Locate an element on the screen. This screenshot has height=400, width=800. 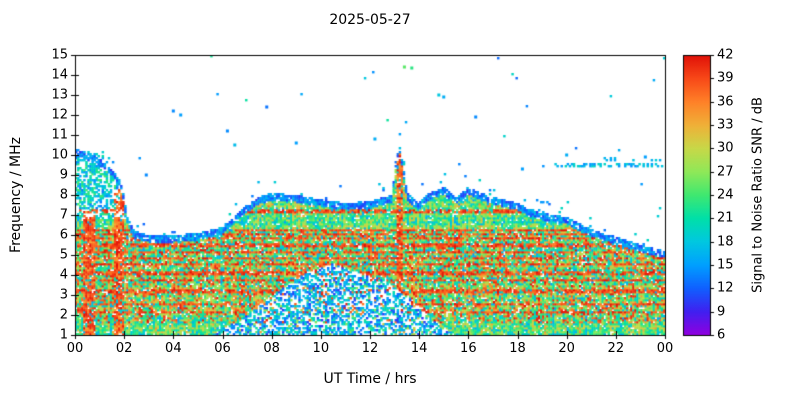
y-tick-label: 13 is located at coordinates (59, 95).